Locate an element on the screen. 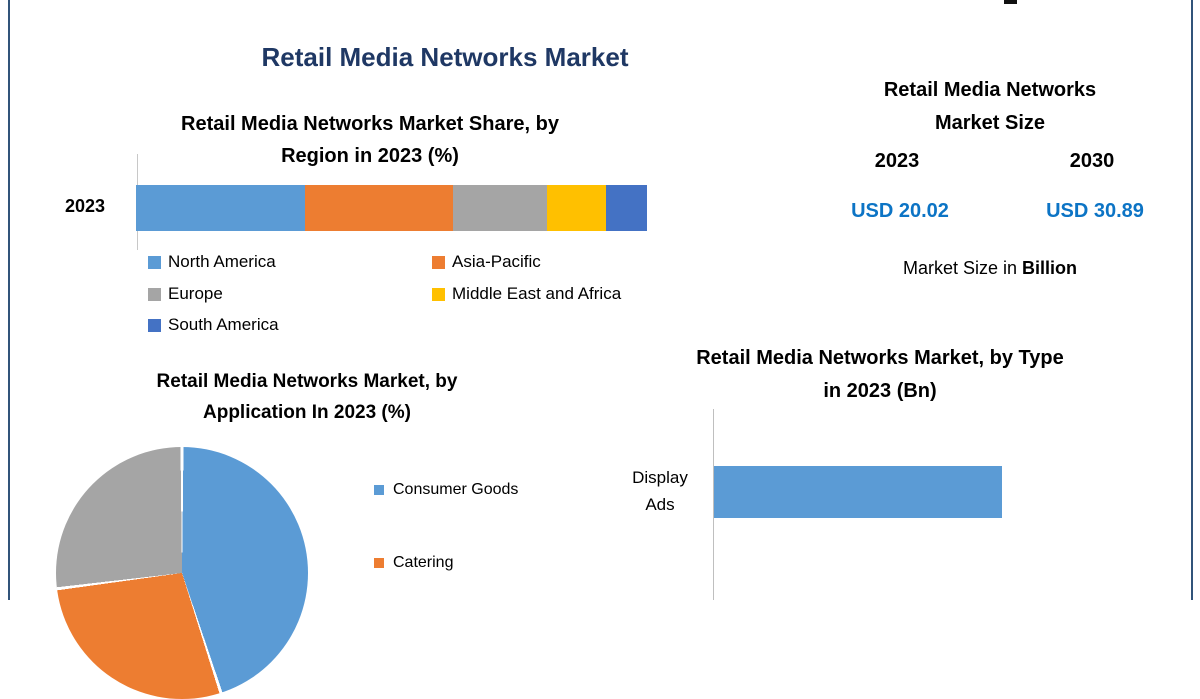 The image size is (1200, 699). market-size-caption: Market Size in Billion is located at coordinates (990, 268).